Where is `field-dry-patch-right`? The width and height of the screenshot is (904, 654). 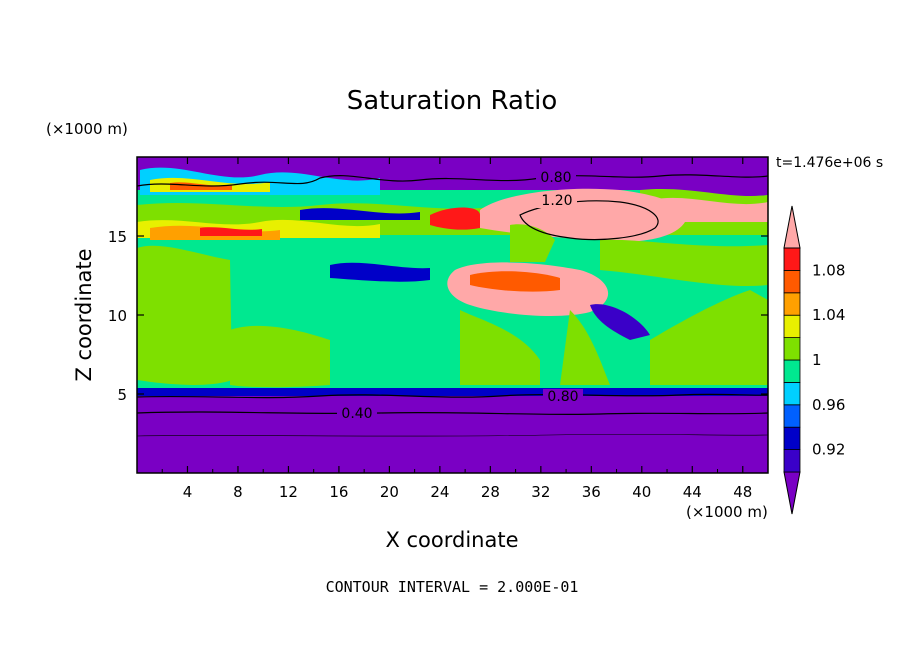 field-dry-patch-right is located at coordinates (704, 178).